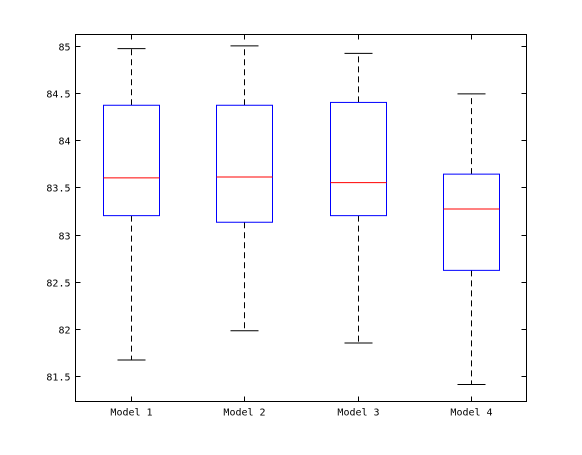 The image size is (582, 455). I want to click on y-tick-label: 84, so click(64, 142).